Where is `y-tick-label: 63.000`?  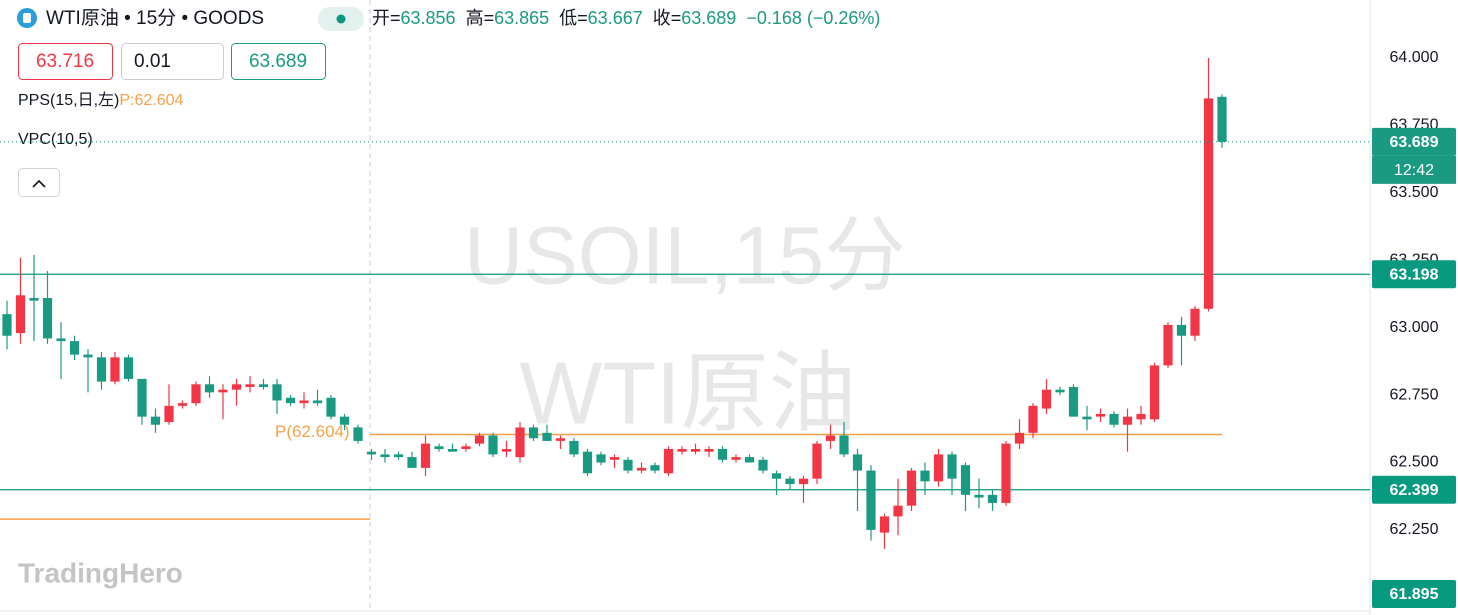 y-tick-label: 63.000 is located at coordinates (1414, 327).